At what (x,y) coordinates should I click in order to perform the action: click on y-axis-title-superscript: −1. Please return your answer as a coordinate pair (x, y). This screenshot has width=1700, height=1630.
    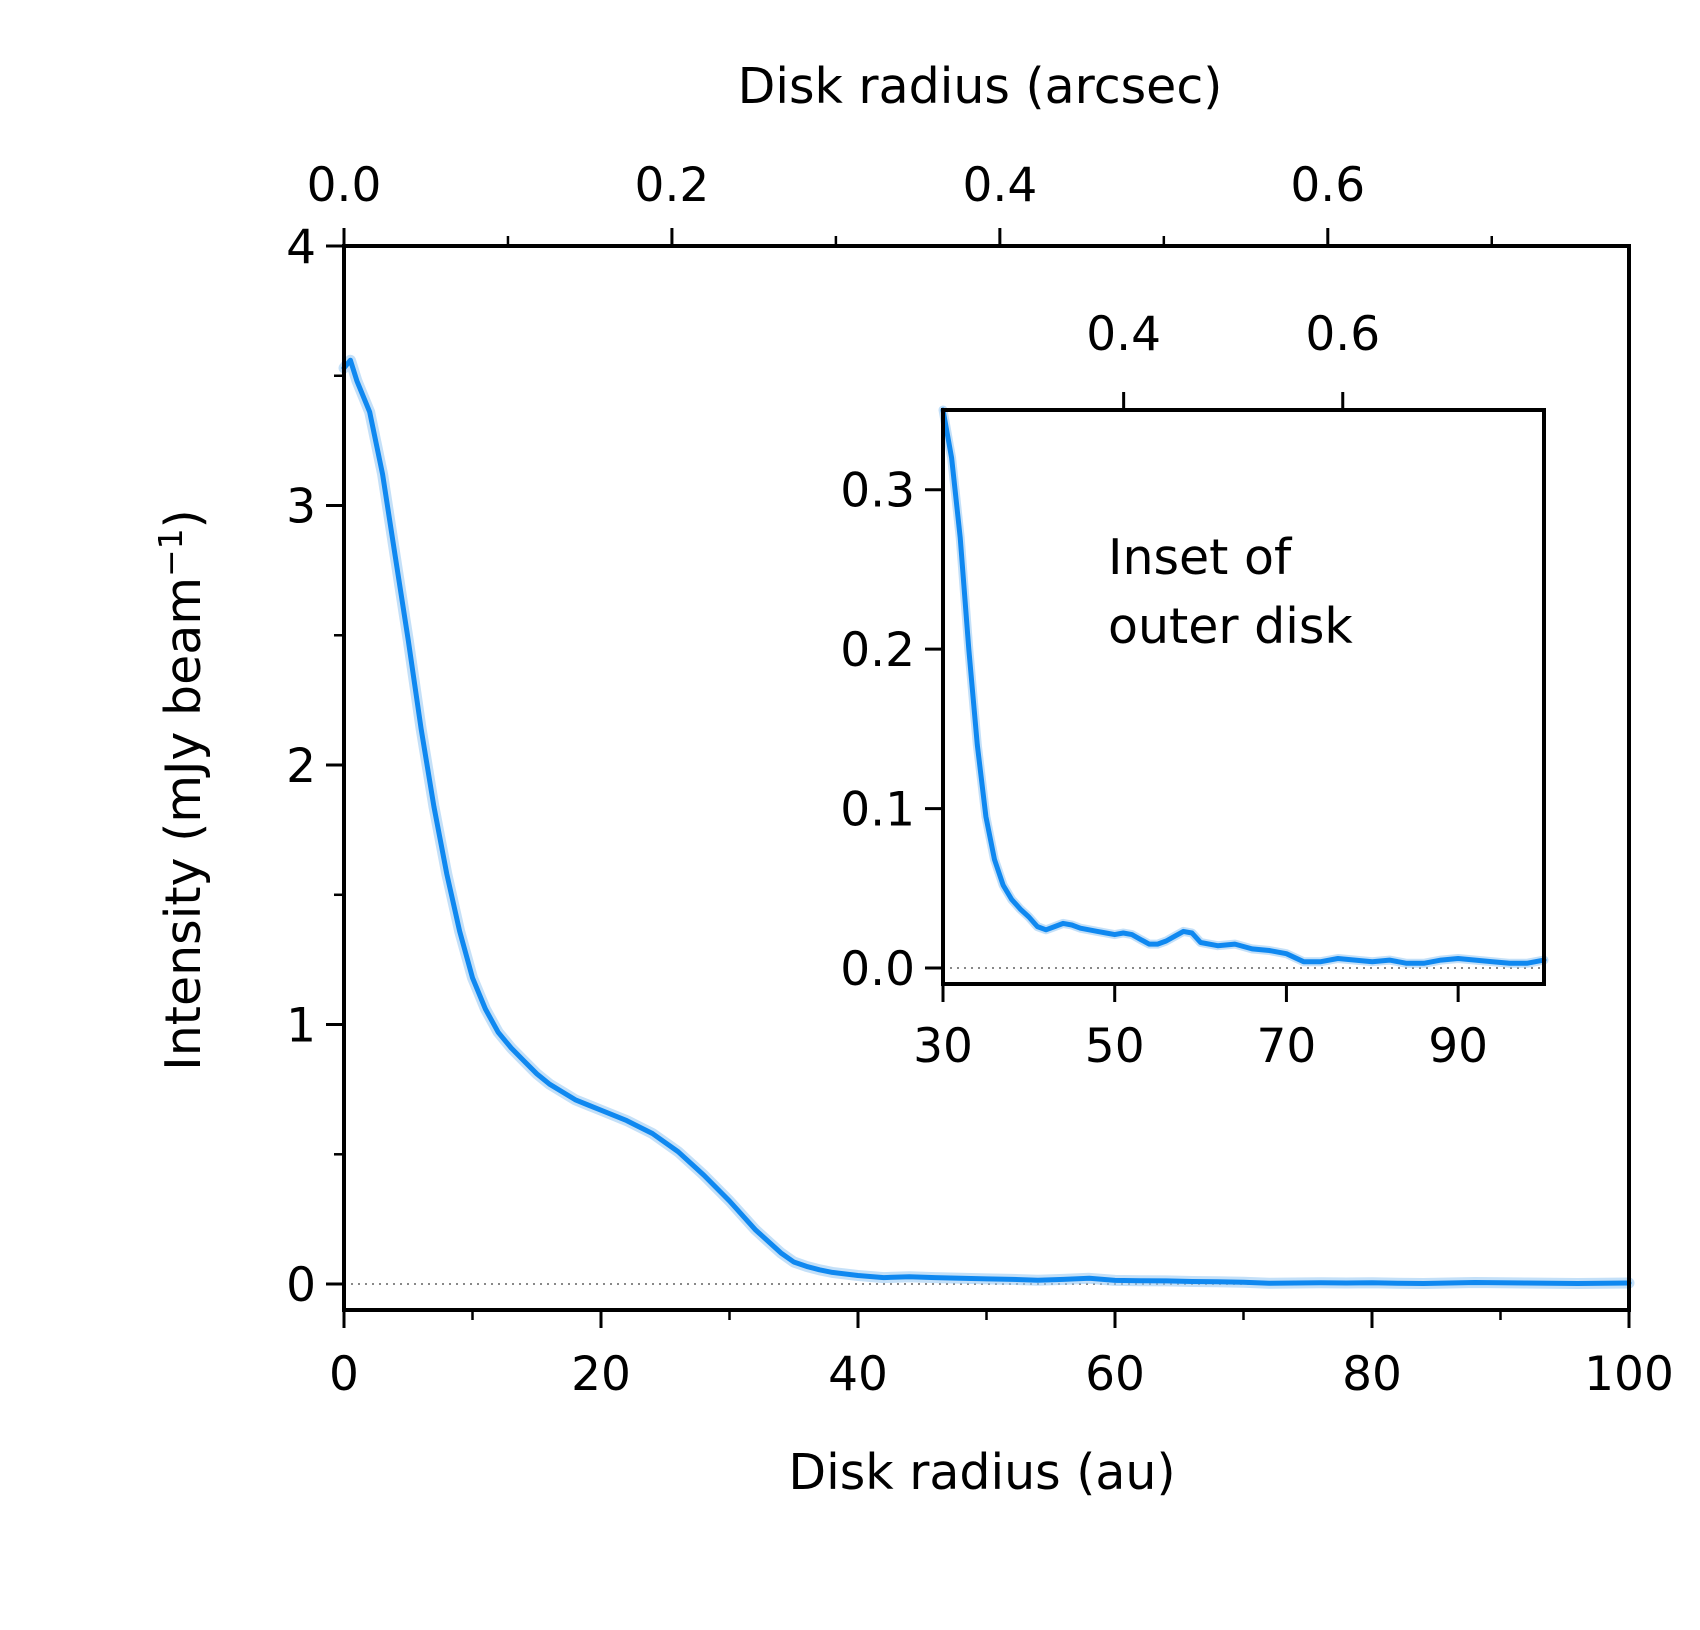
    Looking at the image, I should click on (170, 552).